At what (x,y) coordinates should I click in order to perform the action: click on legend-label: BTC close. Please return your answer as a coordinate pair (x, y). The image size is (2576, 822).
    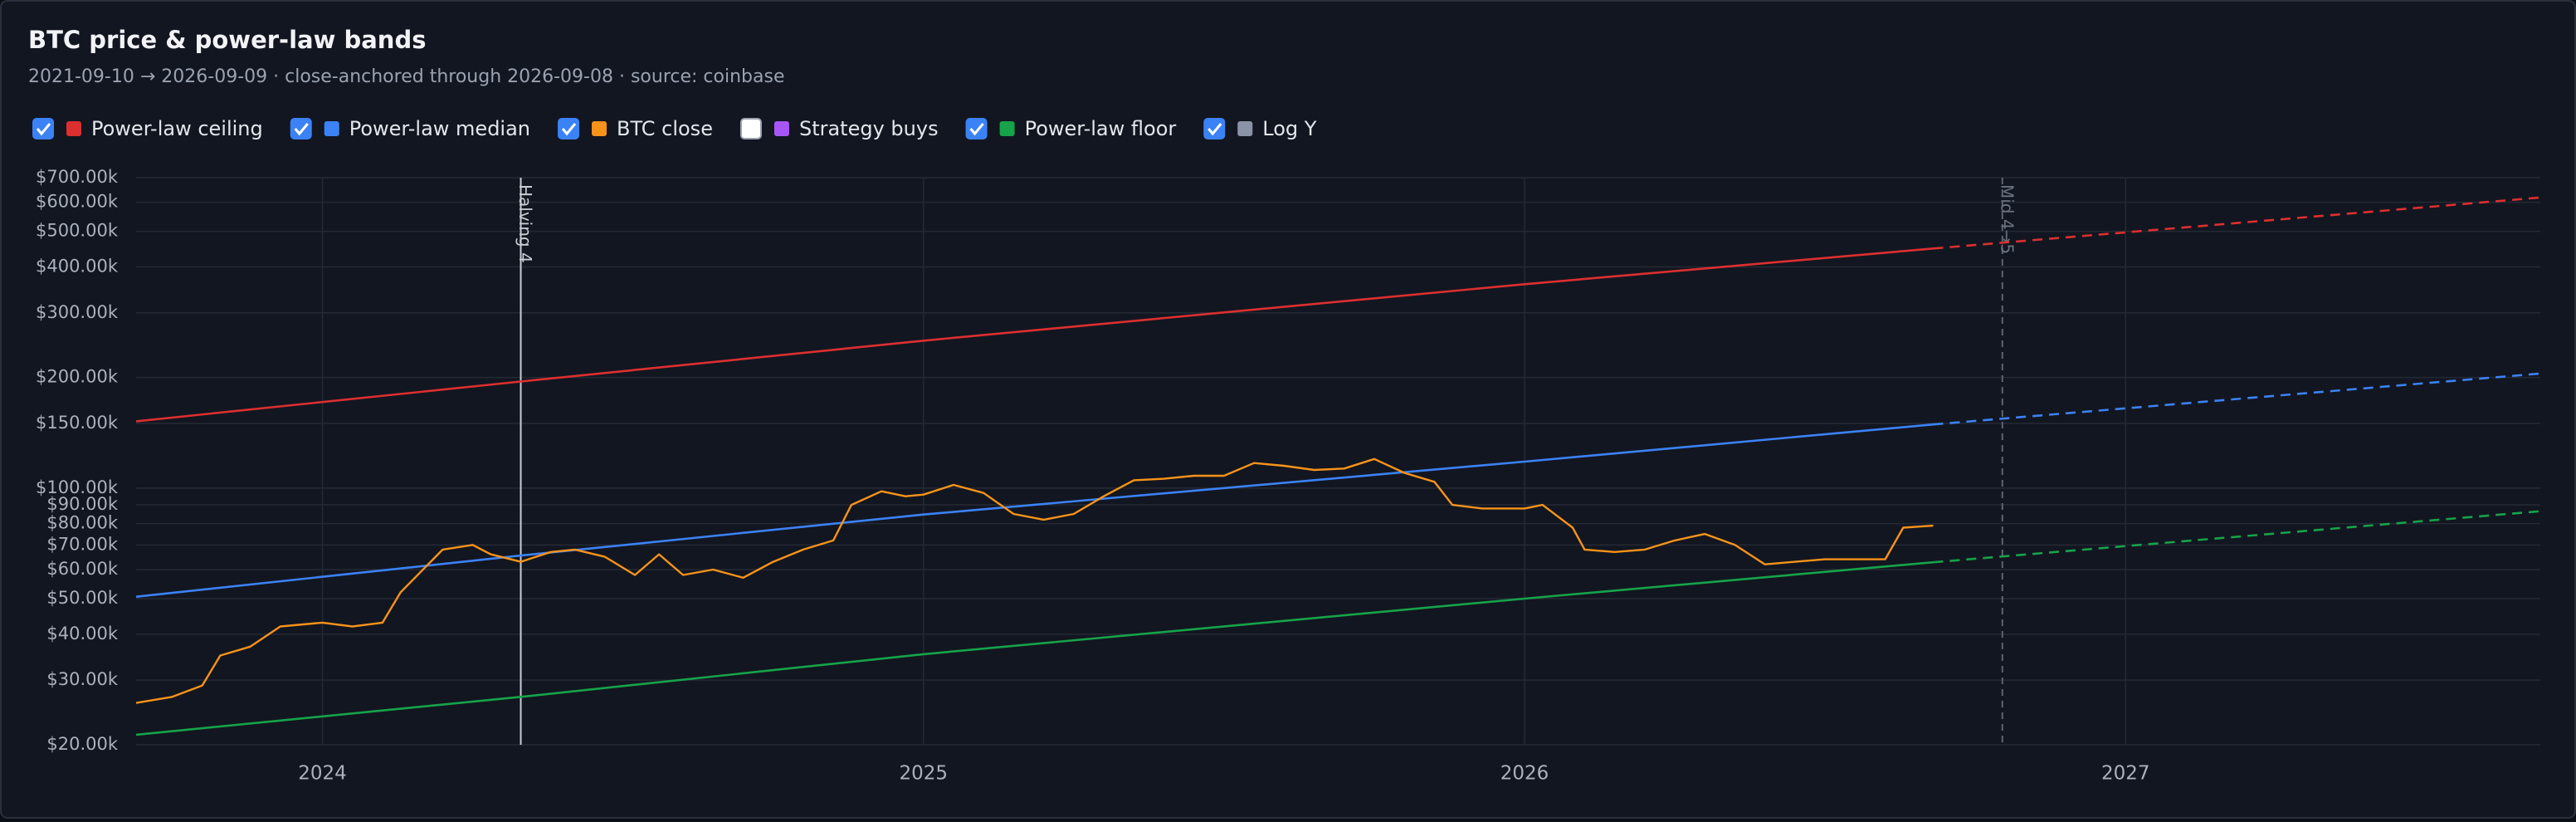
    Looking at the image, I should click on (665, 128).